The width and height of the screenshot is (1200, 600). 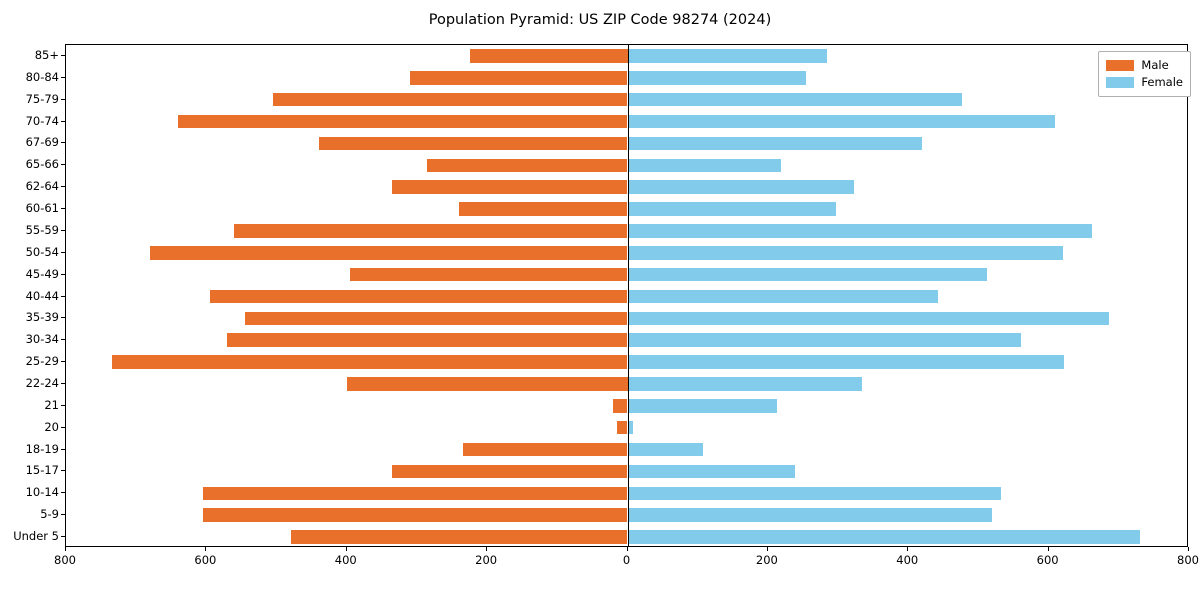 I want to click on y-axis-tick-label: 40-44, so click(x=42, y=295).